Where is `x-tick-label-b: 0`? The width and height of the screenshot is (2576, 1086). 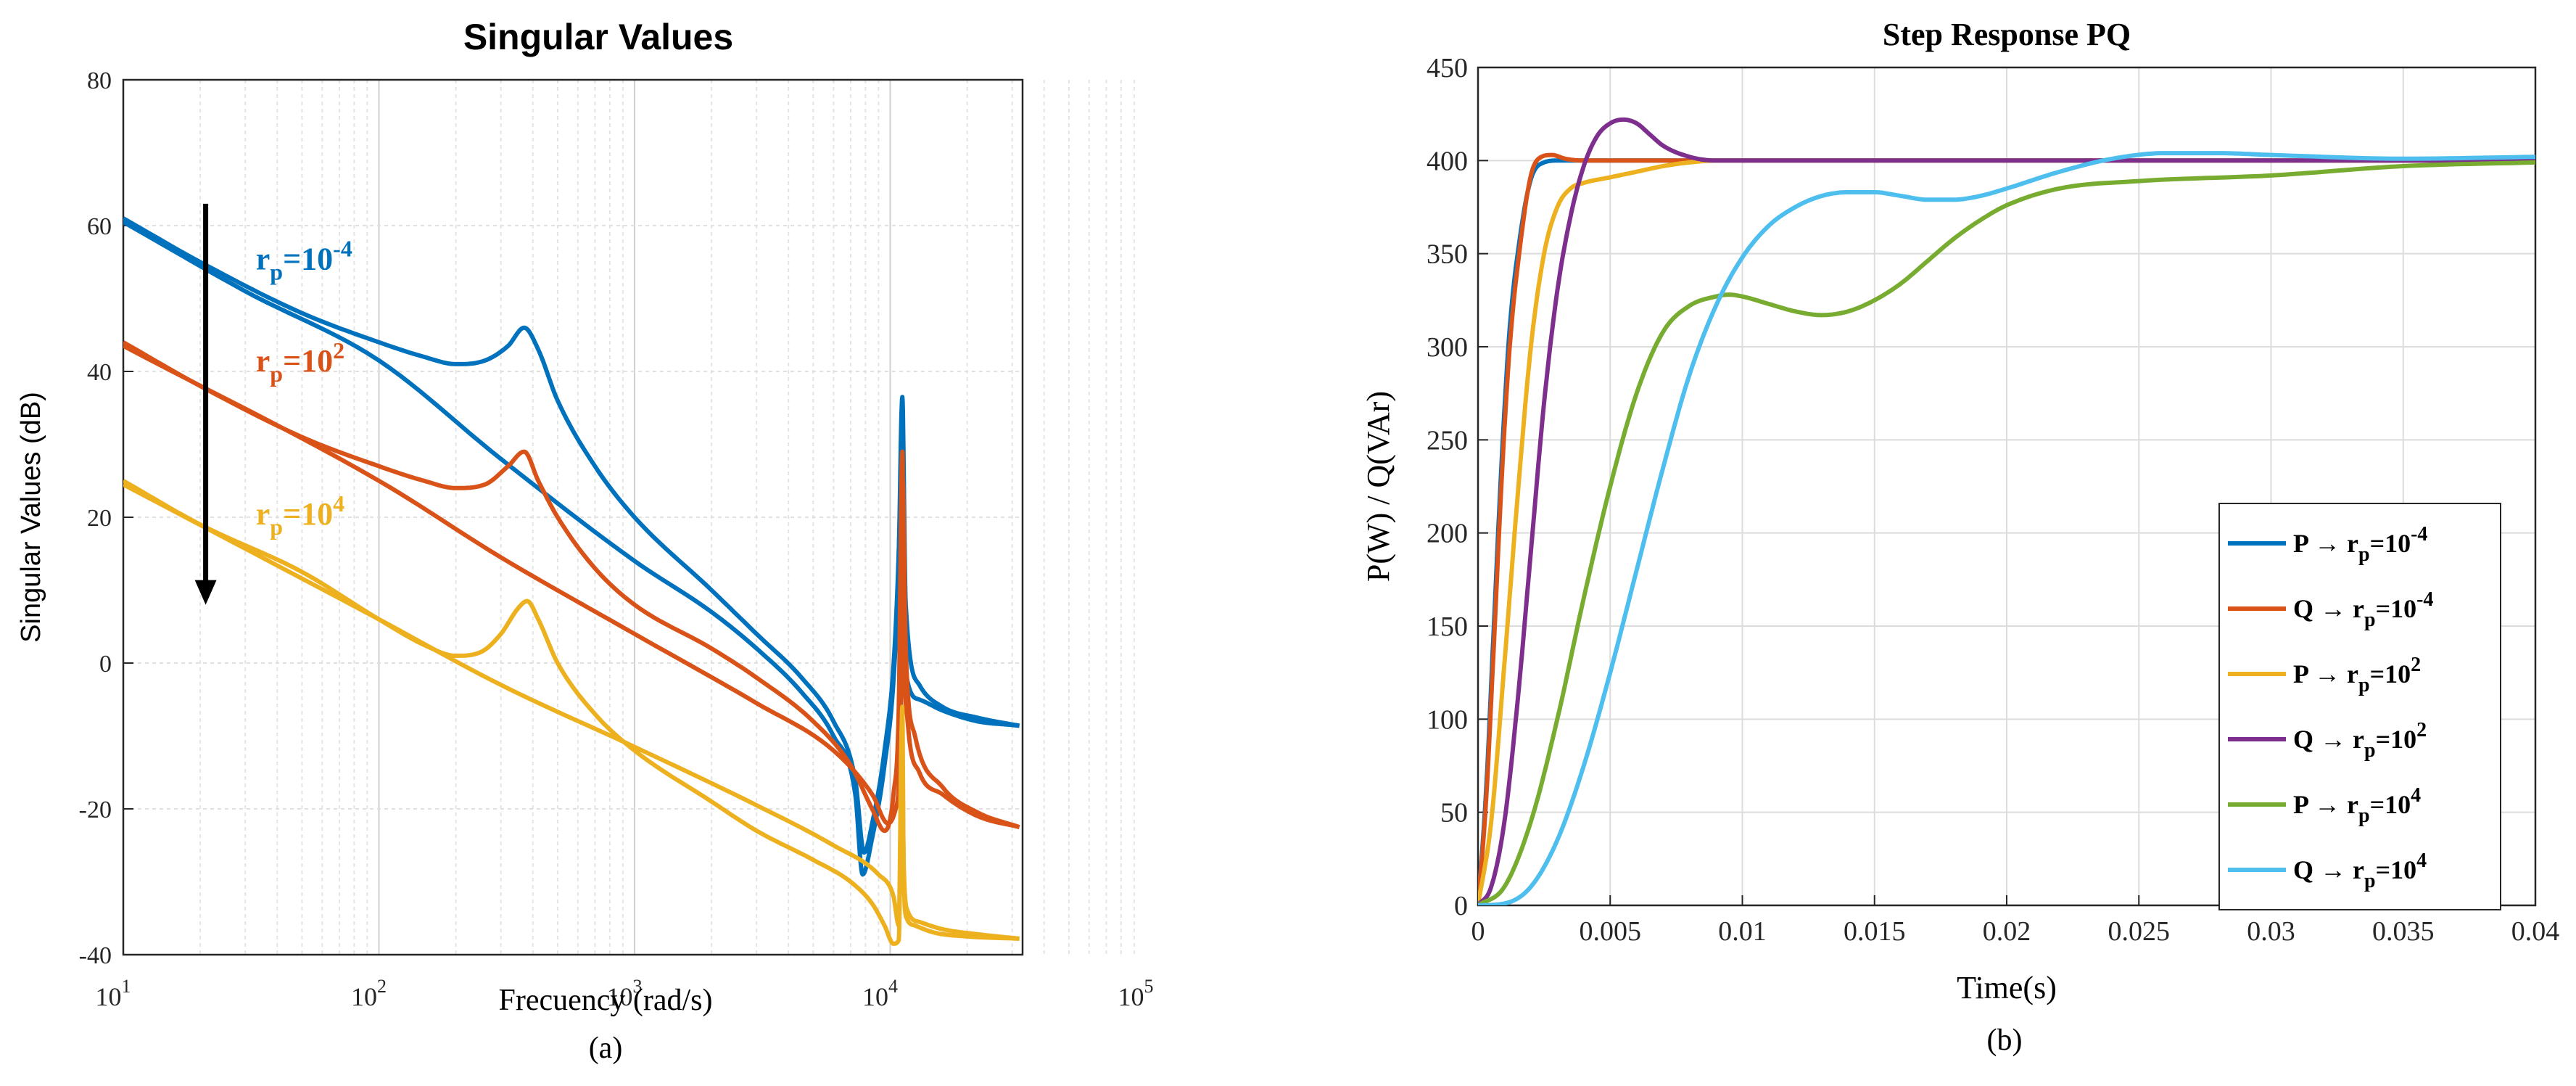 x-tick-label-b: 0 is located at coordinates (1478, 931).